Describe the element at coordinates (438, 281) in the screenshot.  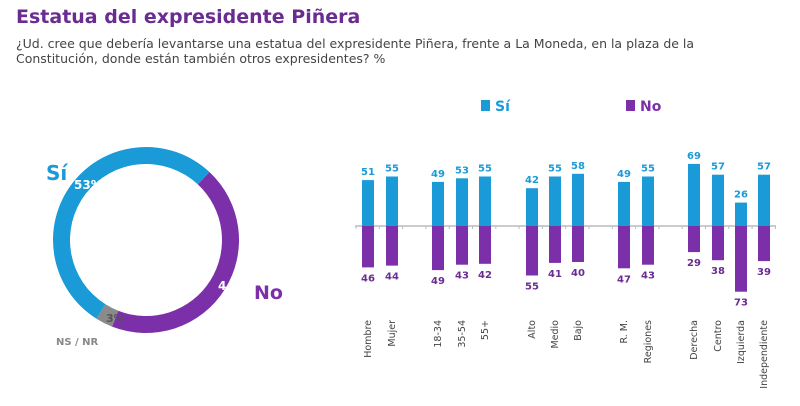
I see `value-label-no-2: 49` at that location.